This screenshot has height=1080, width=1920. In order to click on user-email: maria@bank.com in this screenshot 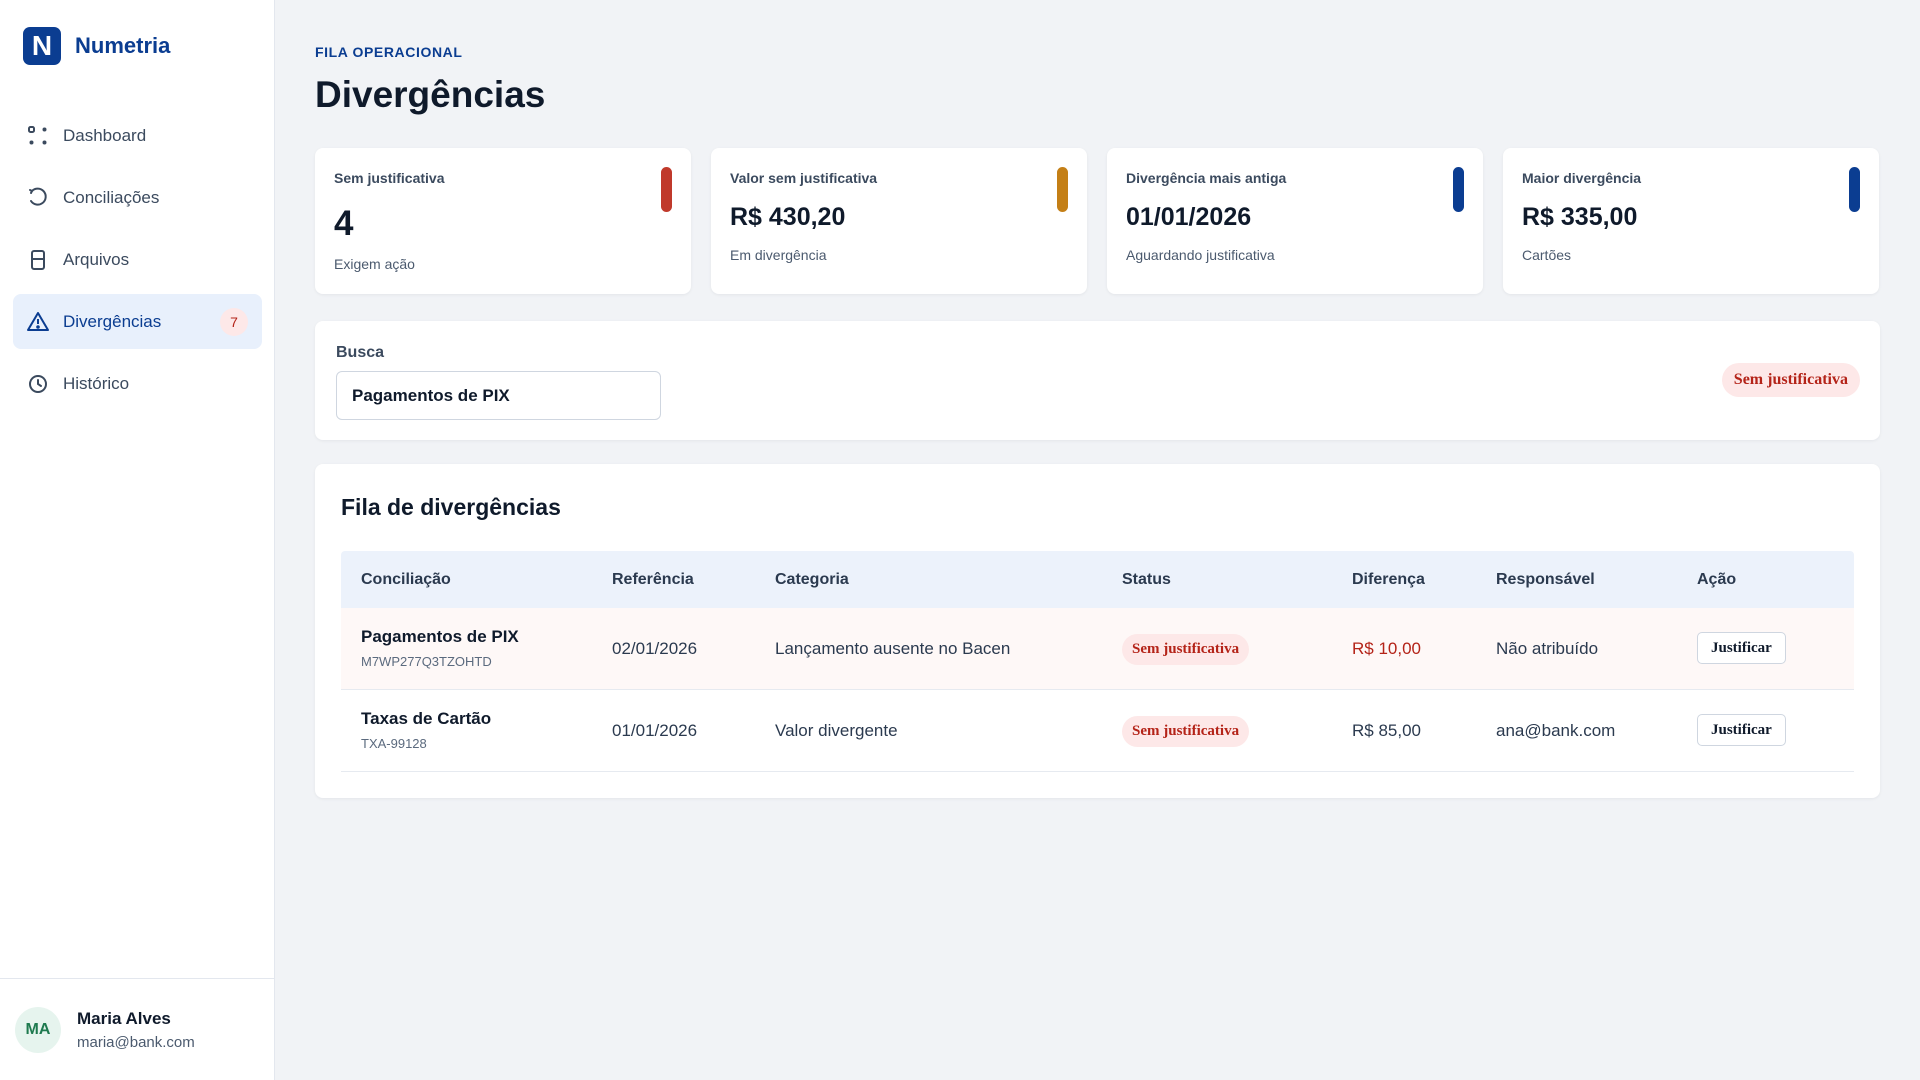, I will do `click(136, 1042)`.